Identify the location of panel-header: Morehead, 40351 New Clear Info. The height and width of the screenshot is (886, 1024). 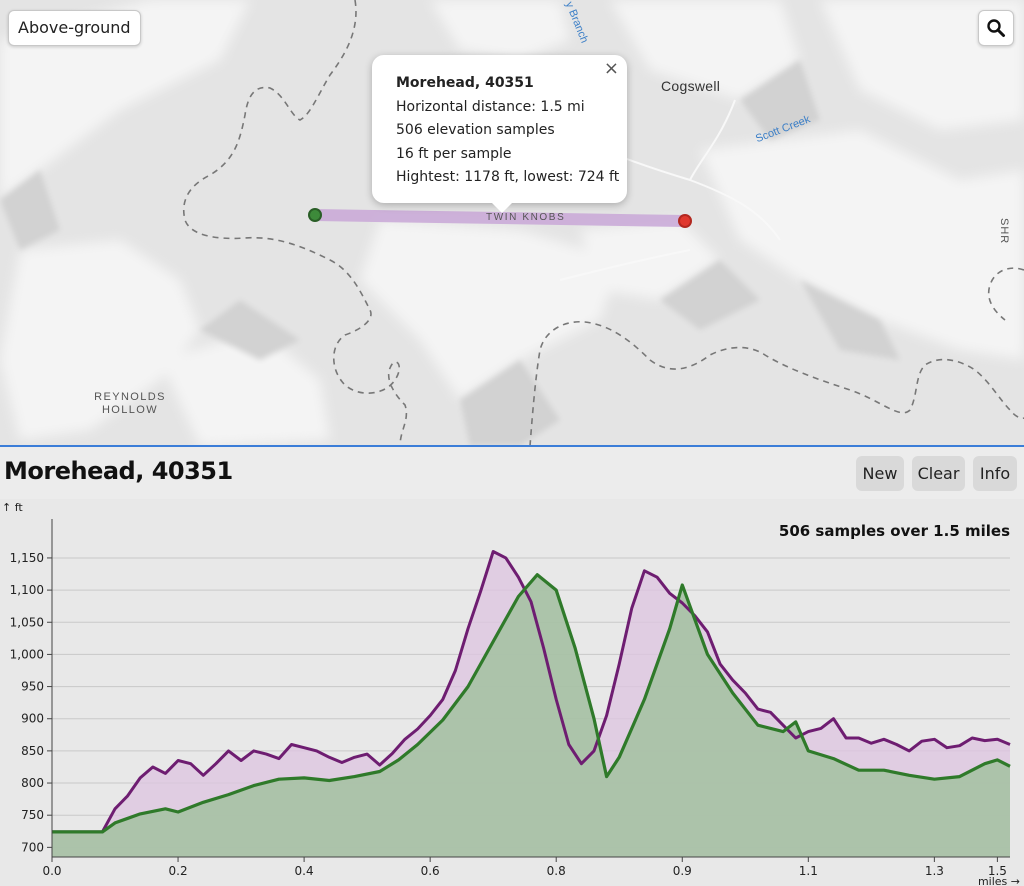
(512, 473).